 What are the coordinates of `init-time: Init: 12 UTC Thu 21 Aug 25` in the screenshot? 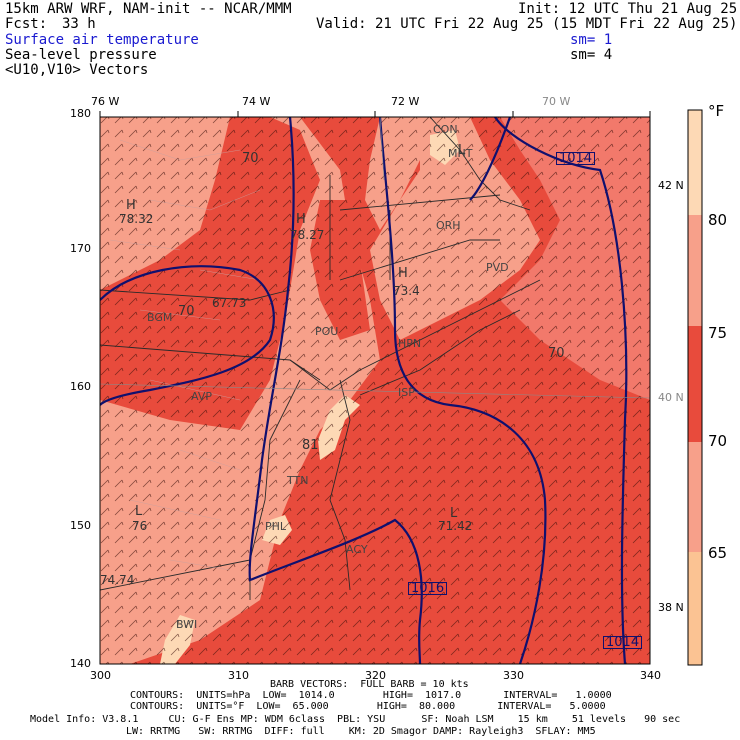 It's located at (628, 9).